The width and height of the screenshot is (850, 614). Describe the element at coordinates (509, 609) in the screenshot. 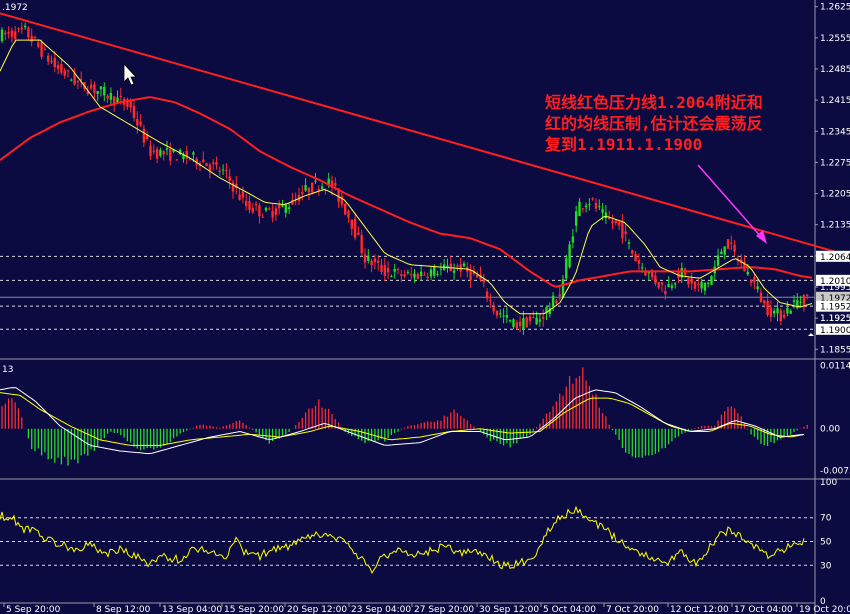

I see `time-tick-label: 30 Sep 12:00` at that location.